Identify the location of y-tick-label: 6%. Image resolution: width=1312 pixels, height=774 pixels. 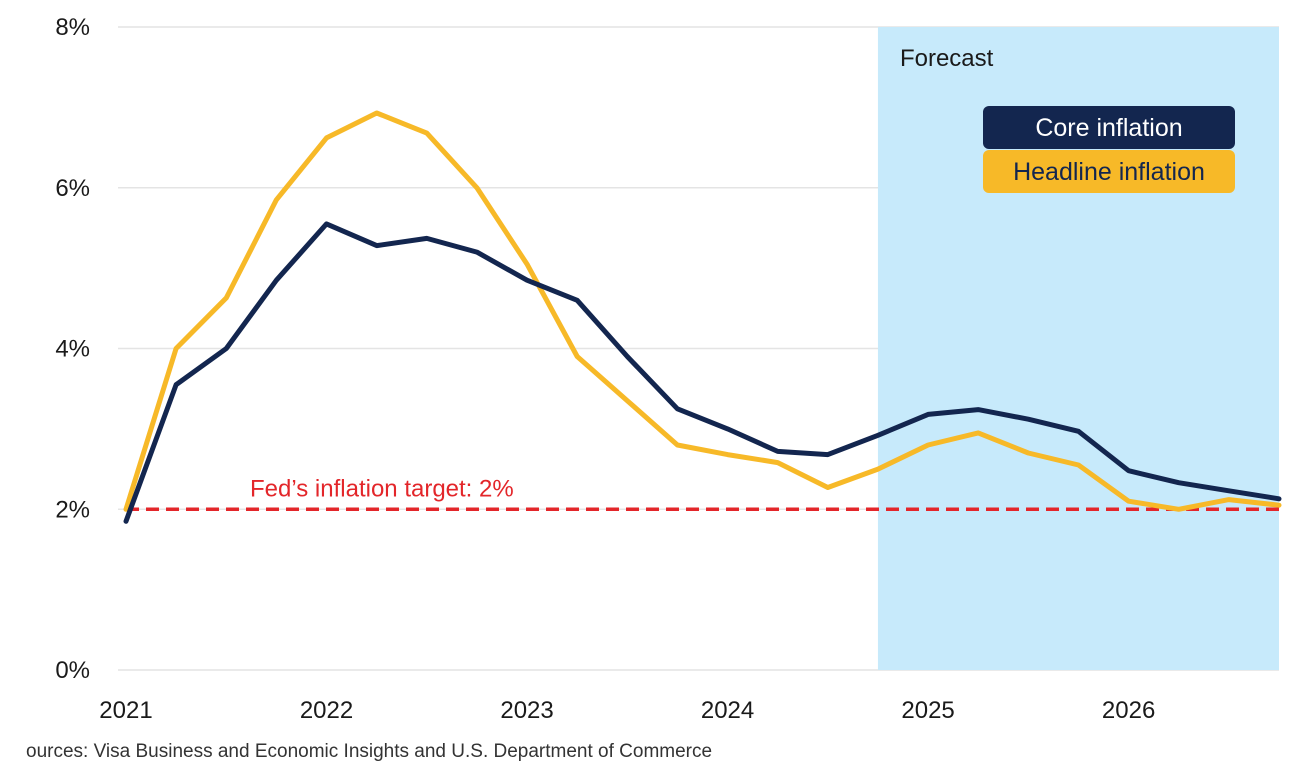
(72, 188).